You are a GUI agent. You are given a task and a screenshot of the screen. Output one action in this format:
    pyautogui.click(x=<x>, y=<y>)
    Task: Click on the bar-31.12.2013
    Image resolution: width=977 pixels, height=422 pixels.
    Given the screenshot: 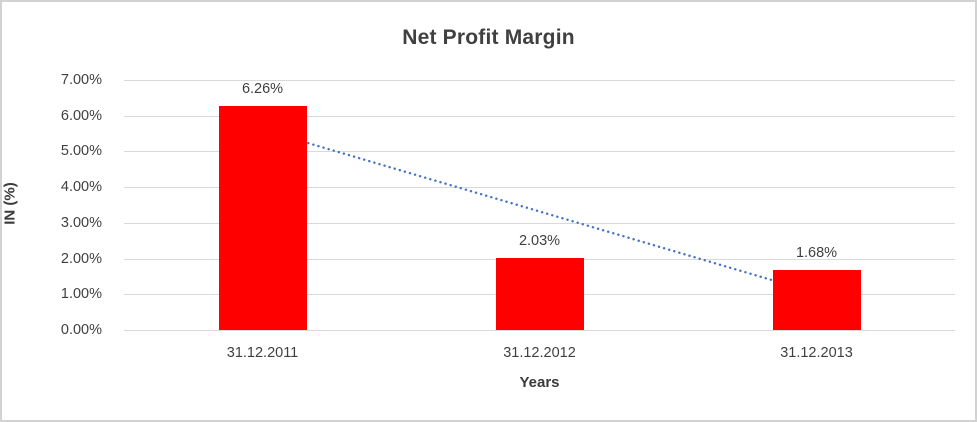 What is the action you would take?
    pyautogui.click(x=816, y=300)
    